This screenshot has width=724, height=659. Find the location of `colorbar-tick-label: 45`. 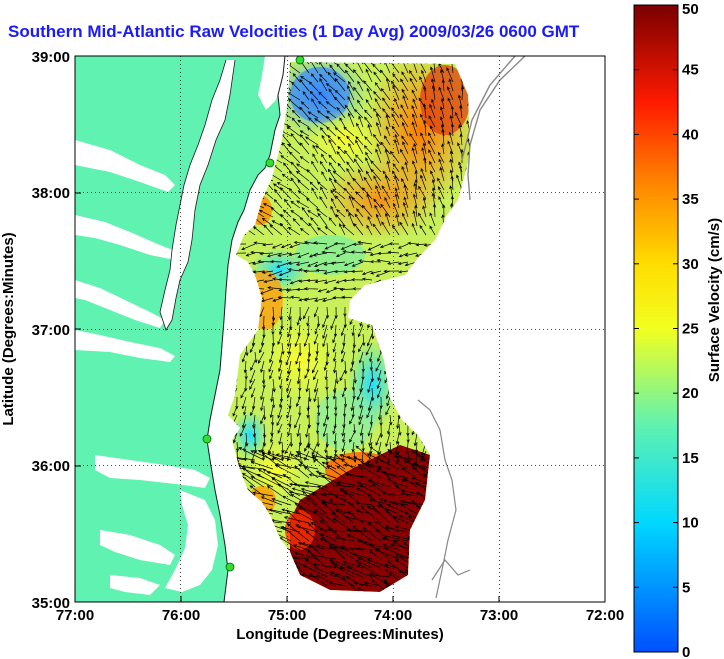

colorbar-tick-label: 45 is located at coordinates (690, 70).